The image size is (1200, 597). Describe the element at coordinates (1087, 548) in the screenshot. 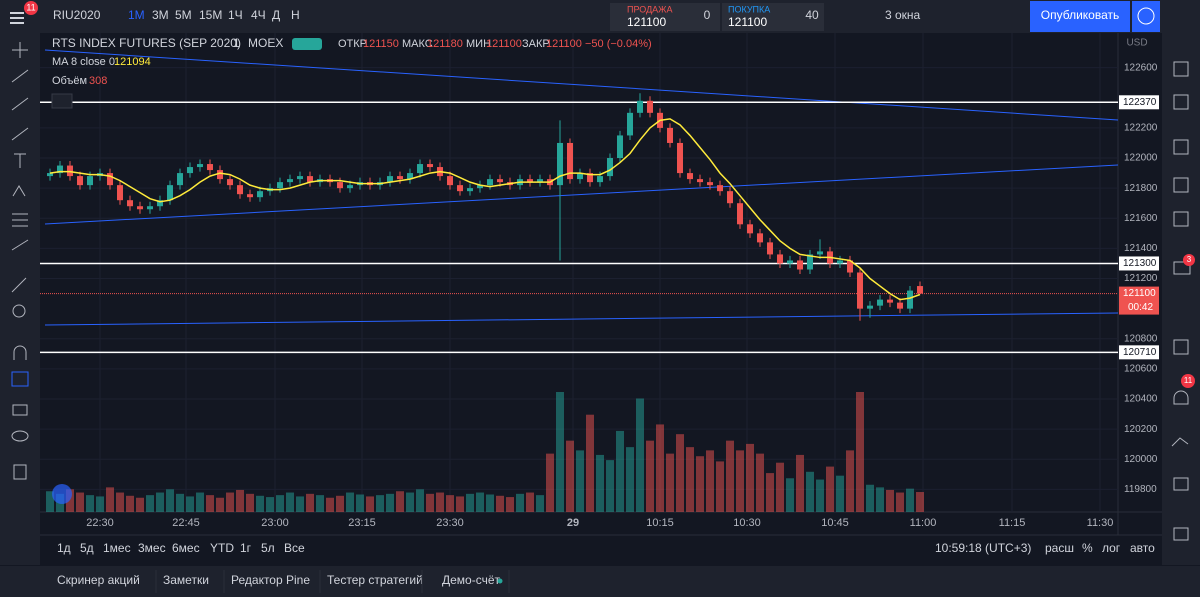

I see `scale-option: %` at that location.